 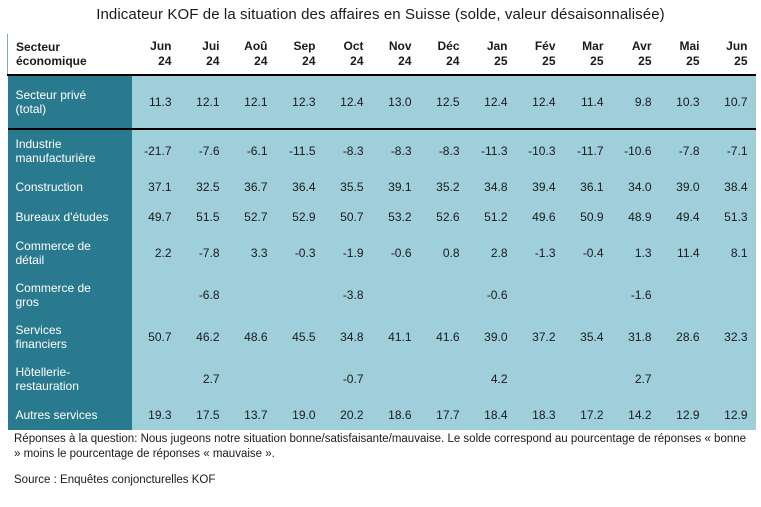 What do you see at coordinates (539, 102) in the screenshot?
I see `value-cell: 12.4` at bounding box center [539, 102].